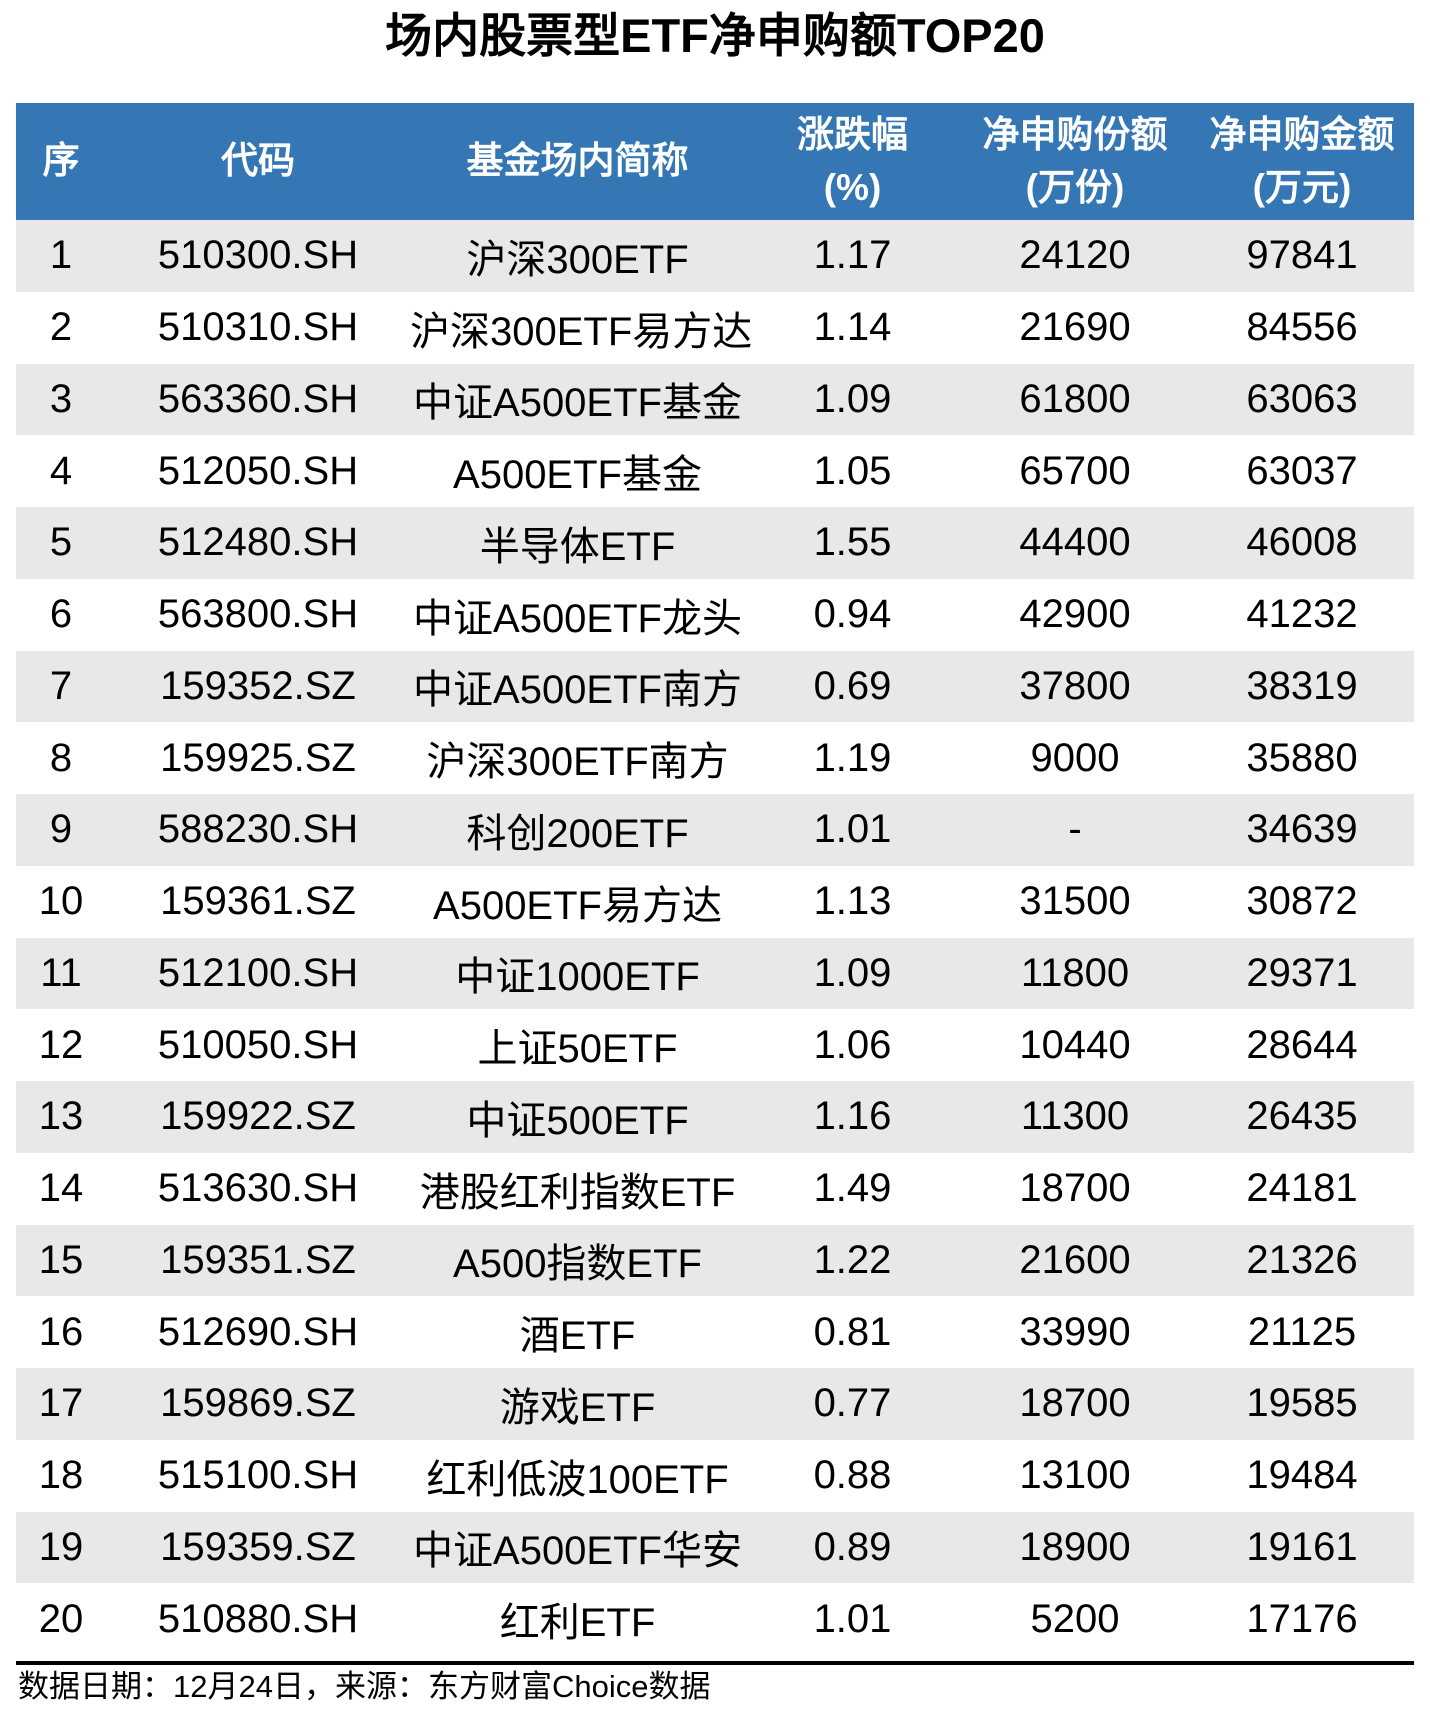 Image resolution: width=1430 pixels, height=1720 pixels. What do you see at coordinates (258, 1188) in the screenshot?
I see `cell-code: 513630.SH` at bounding box center [258, 1188].